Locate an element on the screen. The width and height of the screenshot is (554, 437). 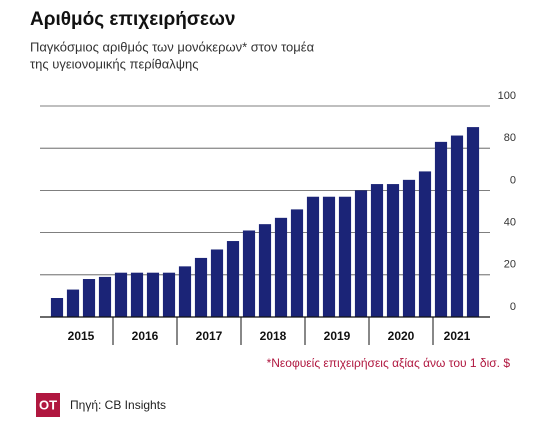
y-tick-label: 40 is located at coordinates (510, 223).